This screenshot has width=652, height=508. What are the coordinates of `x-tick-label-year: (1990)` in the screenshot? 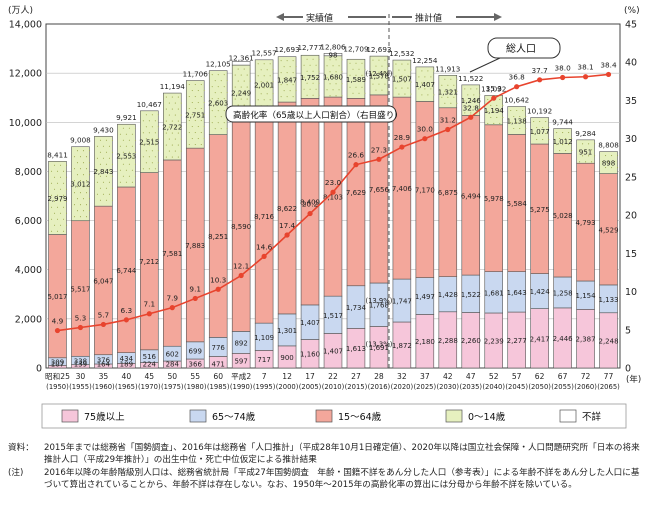 It's located at (241, 387).